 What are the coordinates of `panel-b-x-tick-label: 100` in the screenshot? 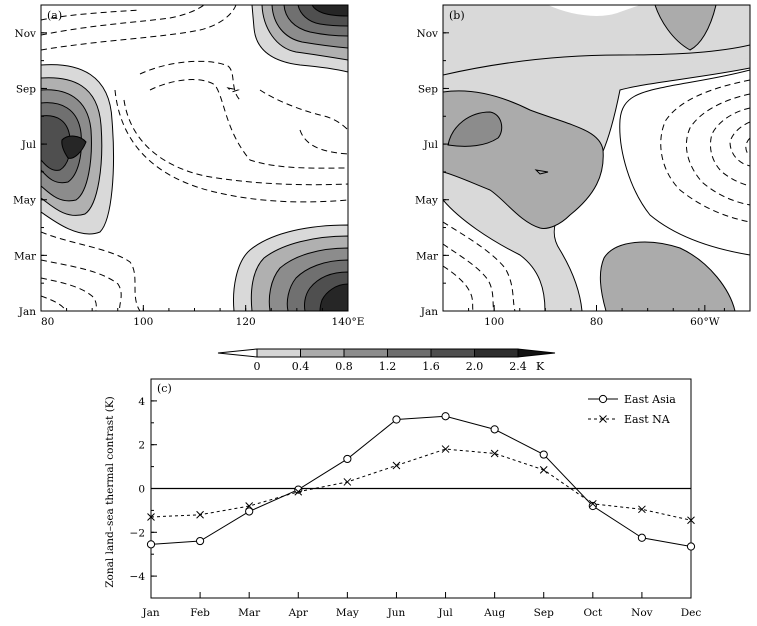 It's located at (494, 322).